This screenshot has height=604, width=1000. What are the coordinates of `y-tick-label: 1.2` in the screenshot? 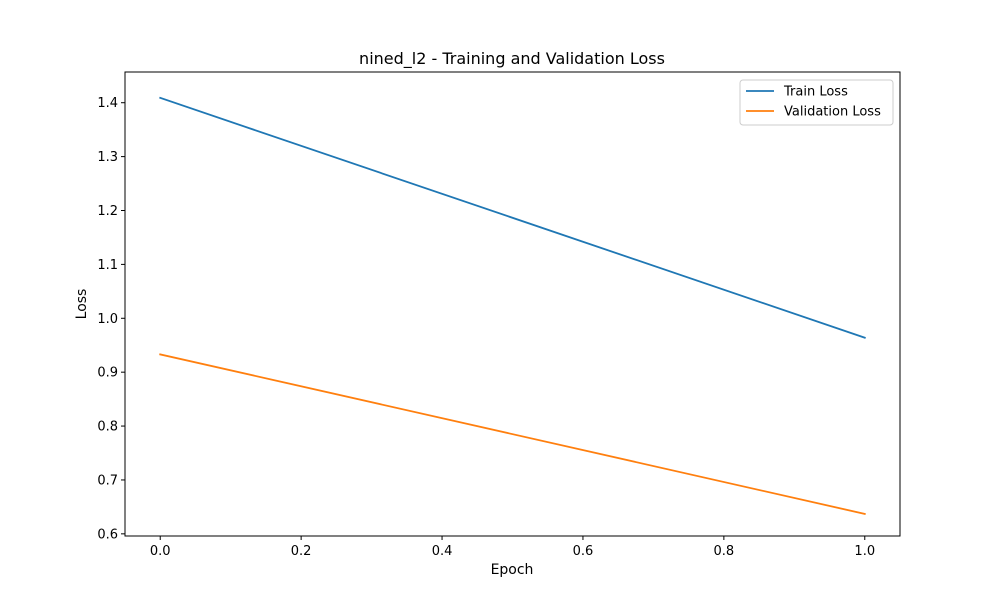 It's located at (107, 211).